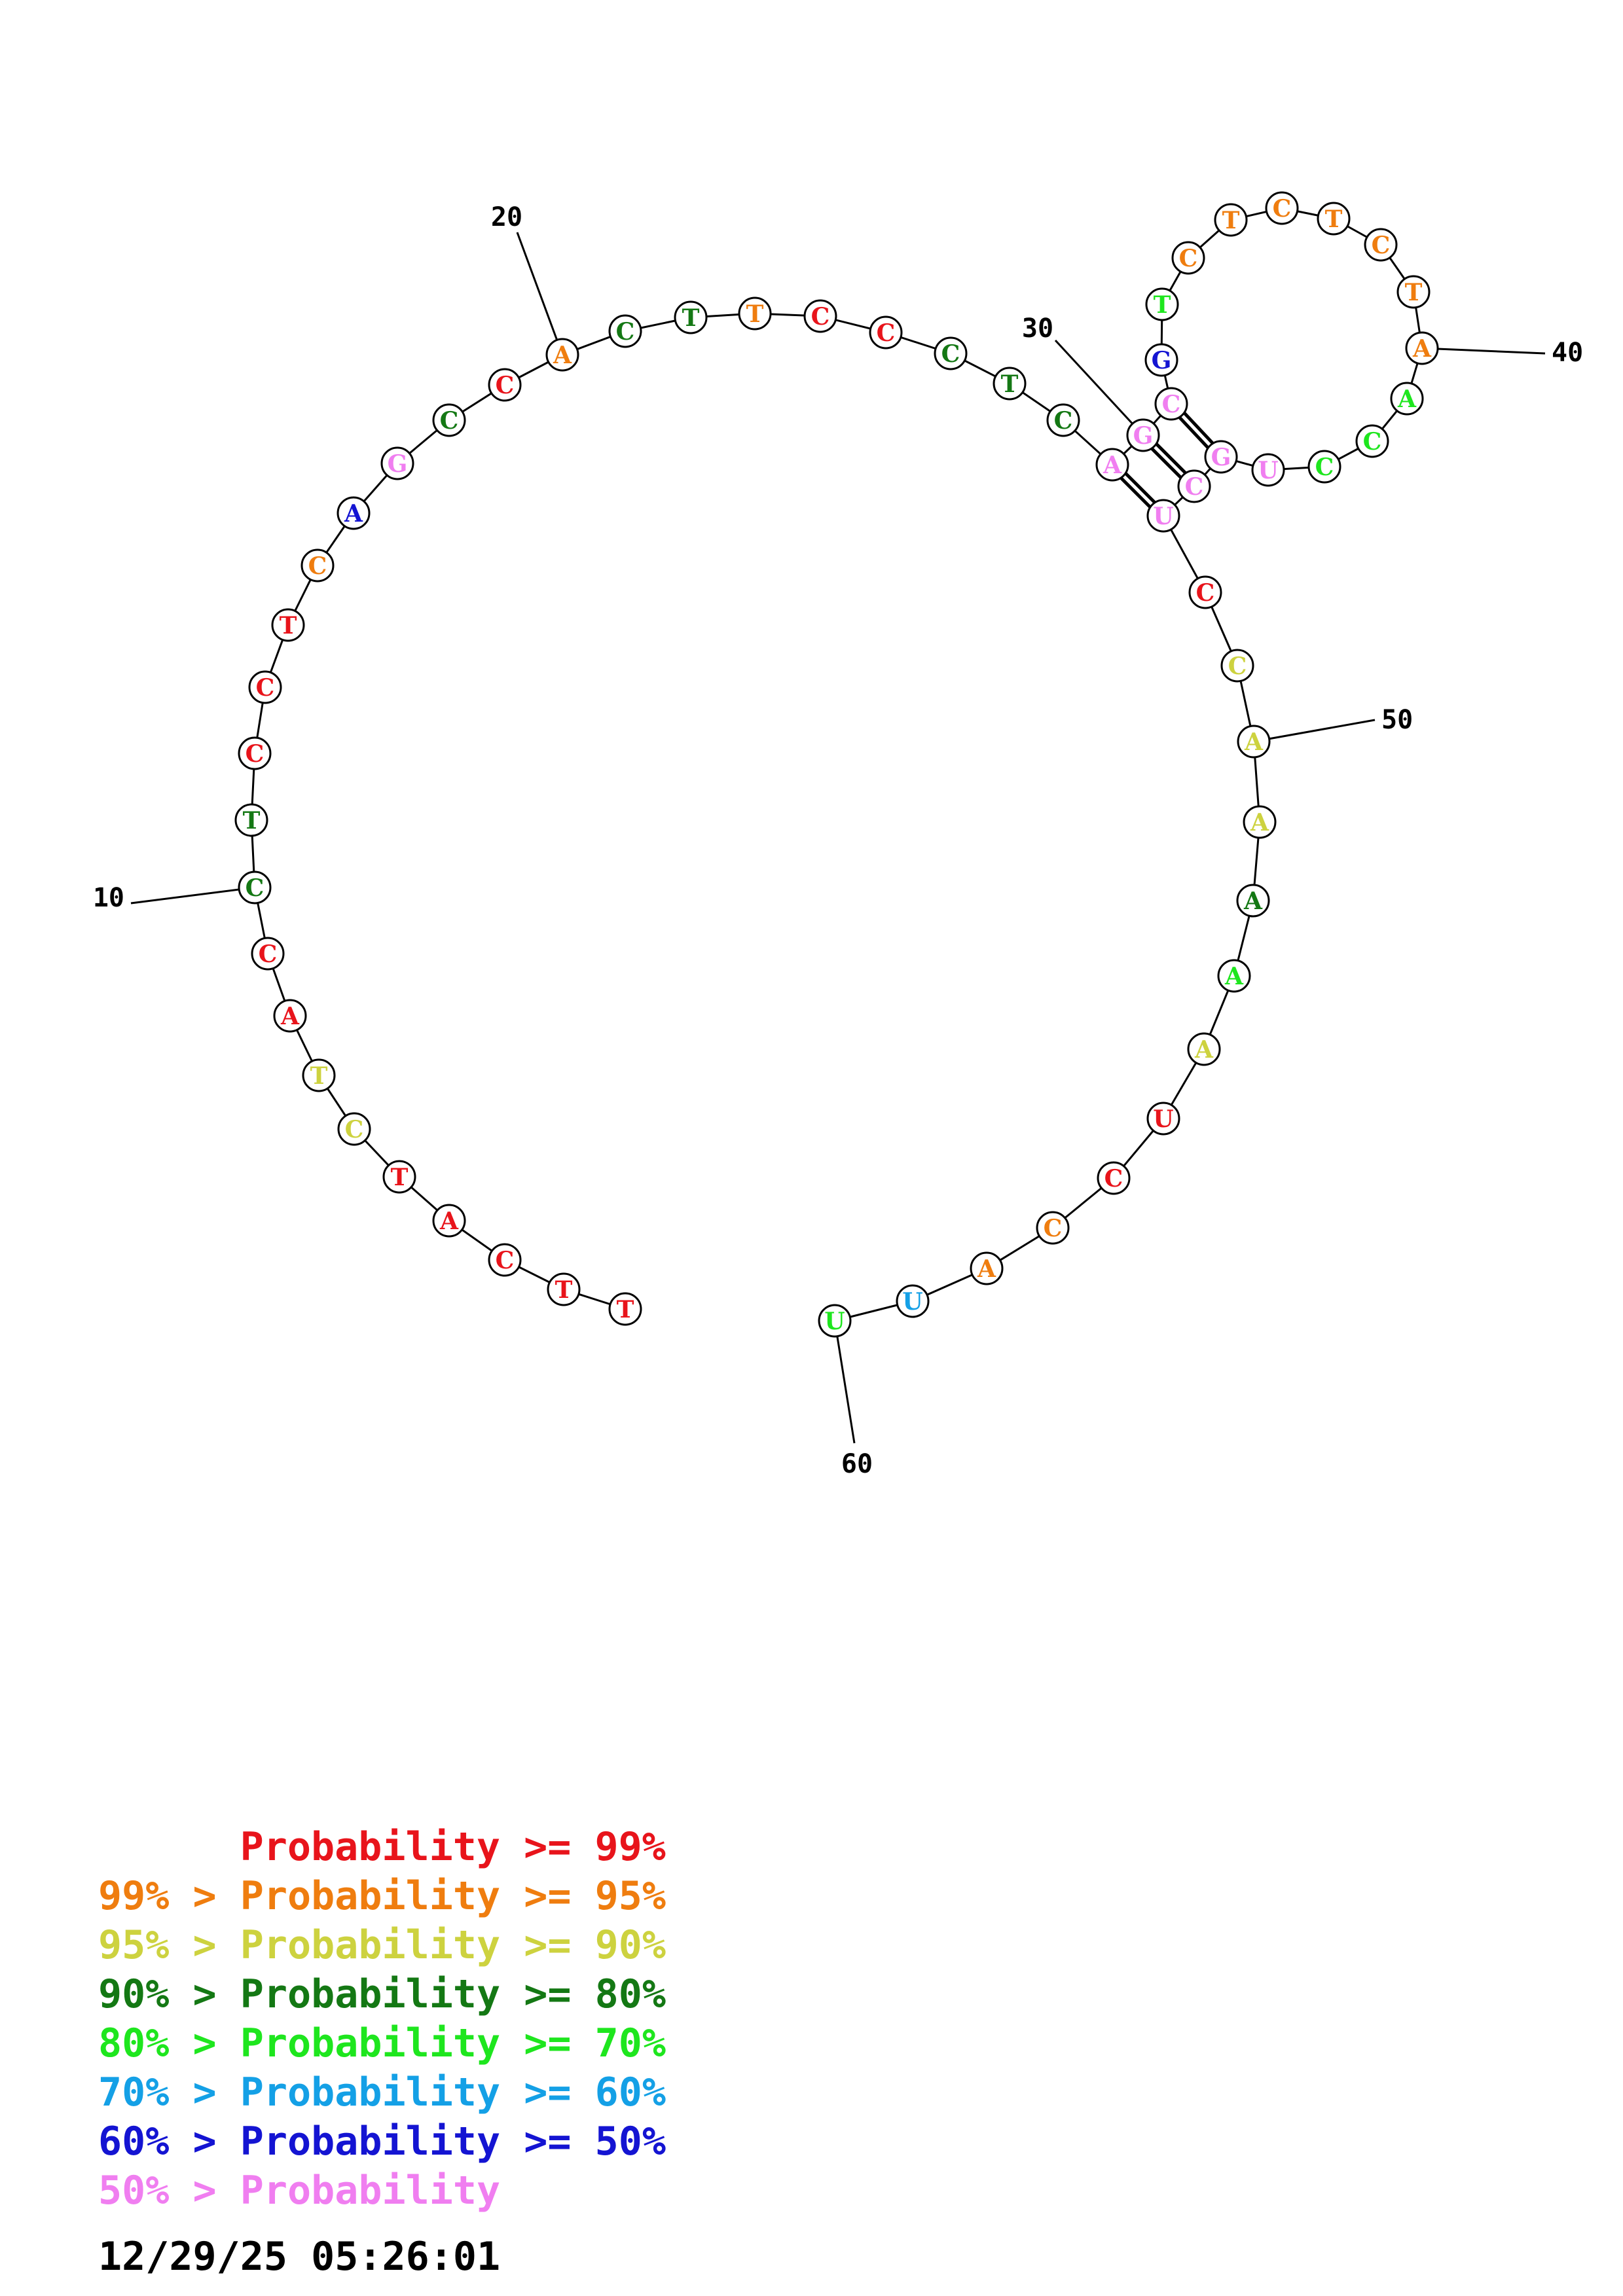  I want to click on nucleotide-29: A, so click(1112, 465).